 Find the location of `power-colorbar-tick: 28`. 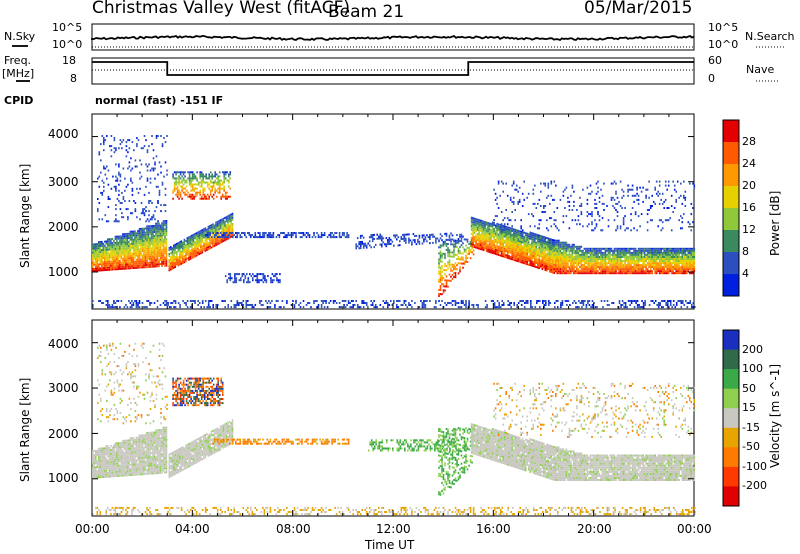

power-colorbar-tick: 28 is located at coordinates (749, 141).